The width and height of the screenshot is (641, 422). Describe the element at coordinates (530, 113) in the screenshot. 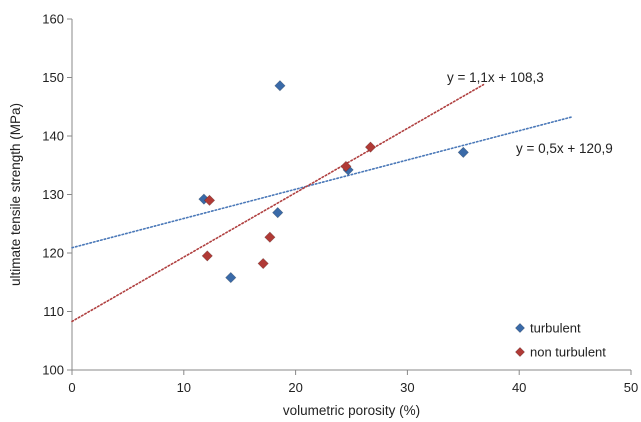

I see `annotations: y = 1,1x + 108,3 y = 0,5x + 120,9` at that location.